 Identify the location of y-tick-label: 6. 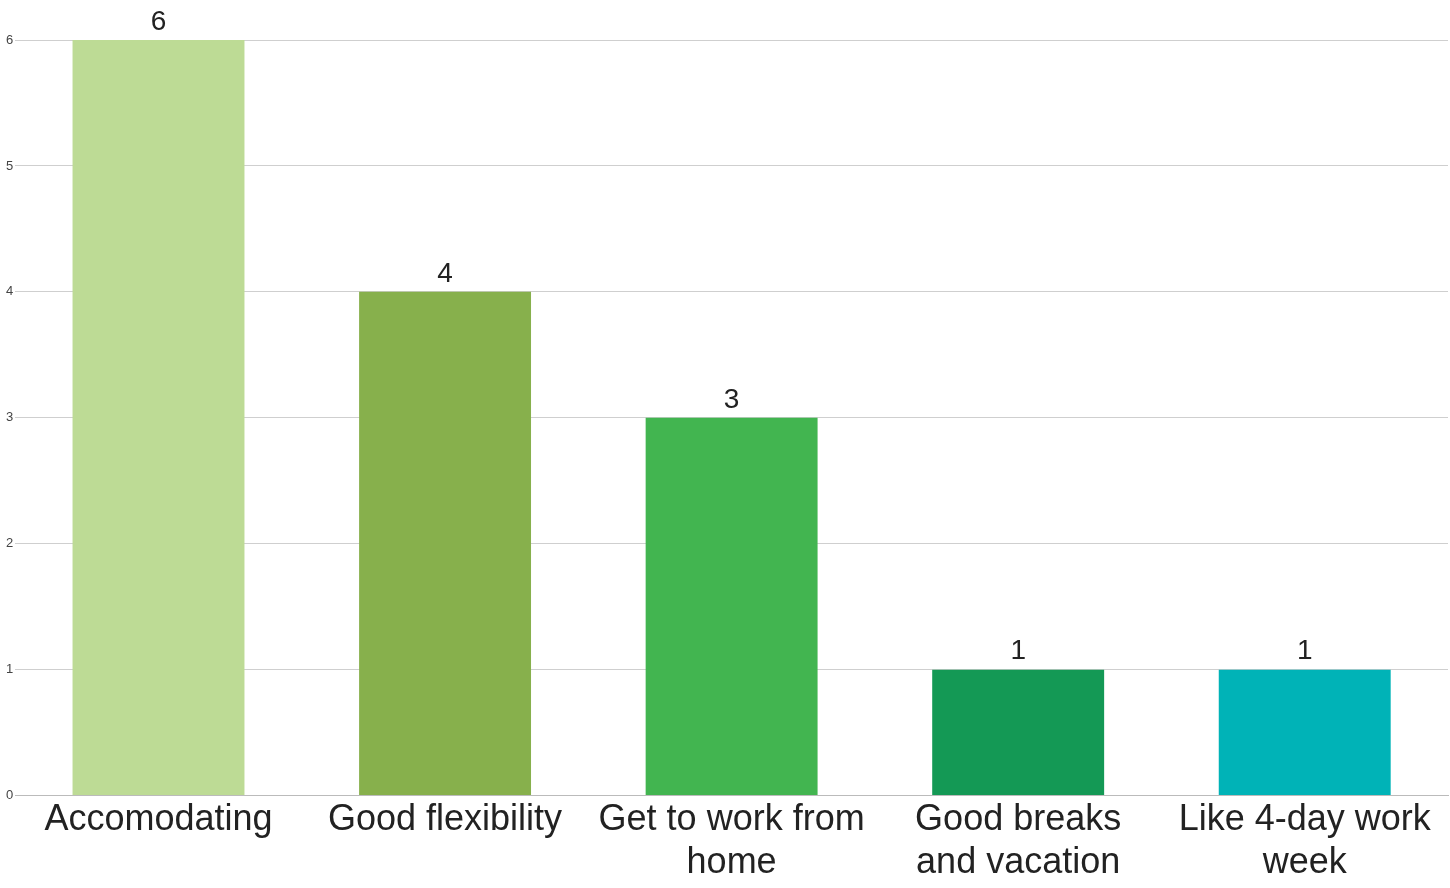
(10, 39).